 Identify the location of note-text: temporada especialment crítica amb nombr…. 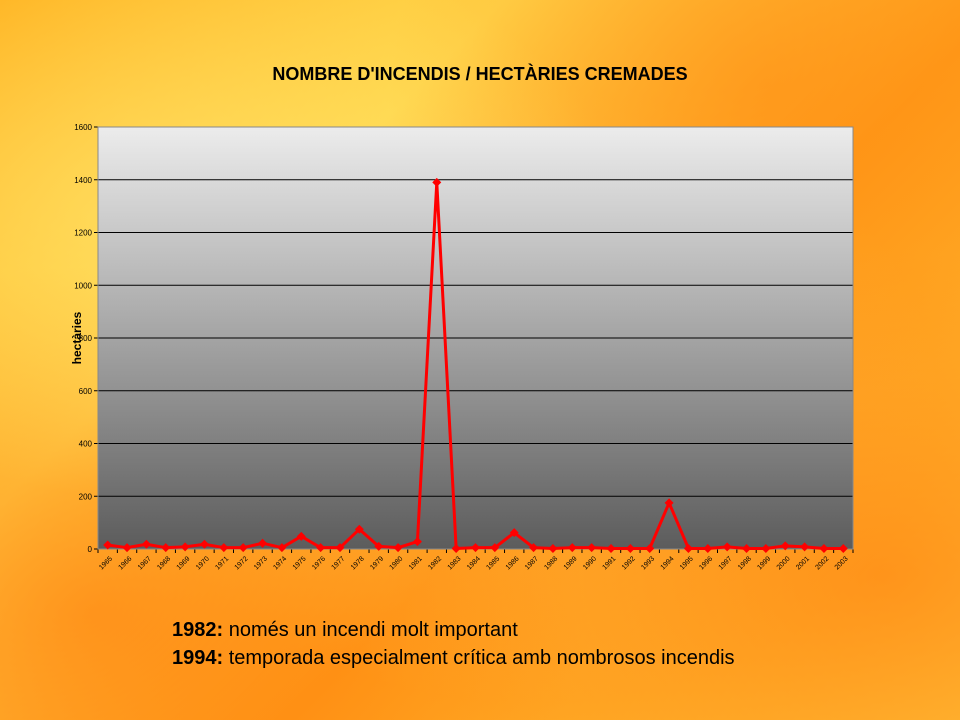
(481, 658).